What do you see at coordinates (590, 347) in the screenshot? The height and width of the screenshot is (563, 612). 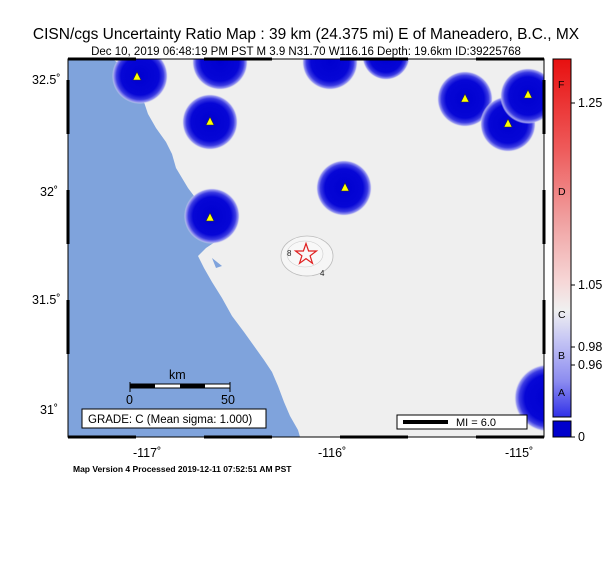 I see `colorbar-value: 0.98` at bounding box center [590, 347].